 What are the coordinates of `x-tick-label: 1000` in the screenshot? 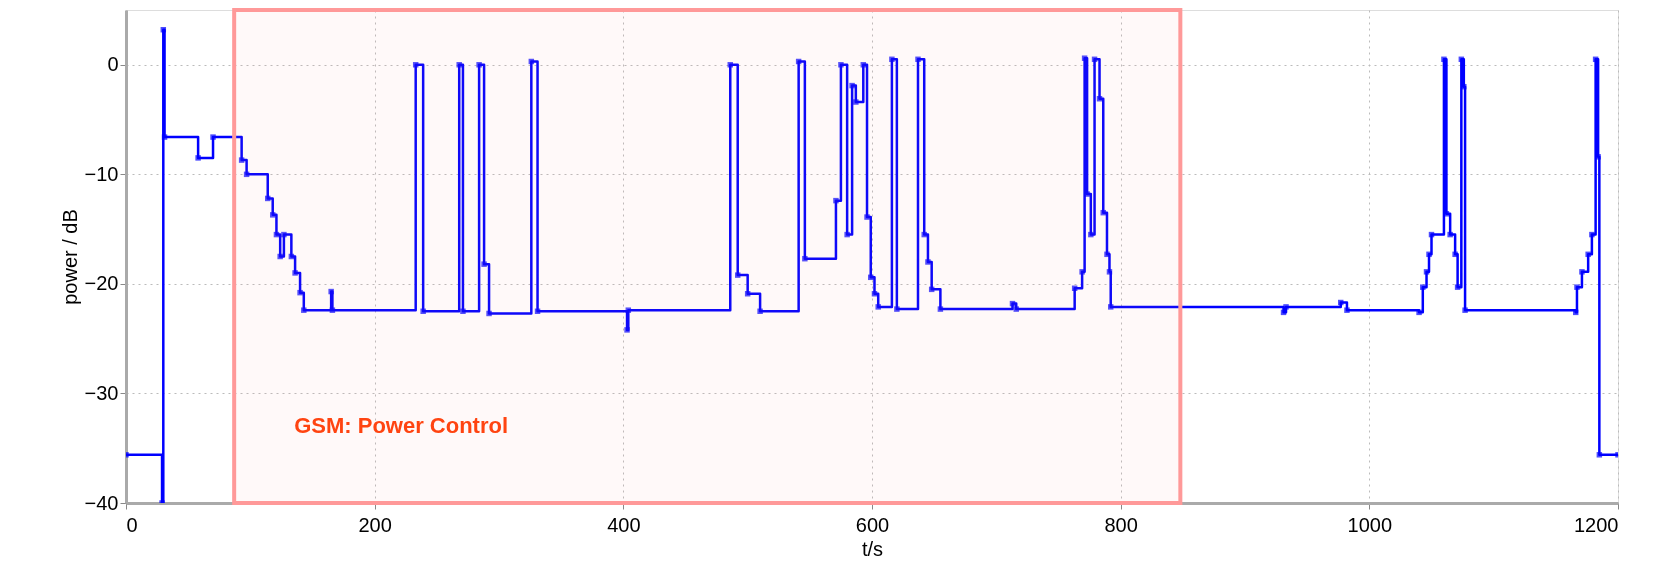 It's located at (1370, 524).